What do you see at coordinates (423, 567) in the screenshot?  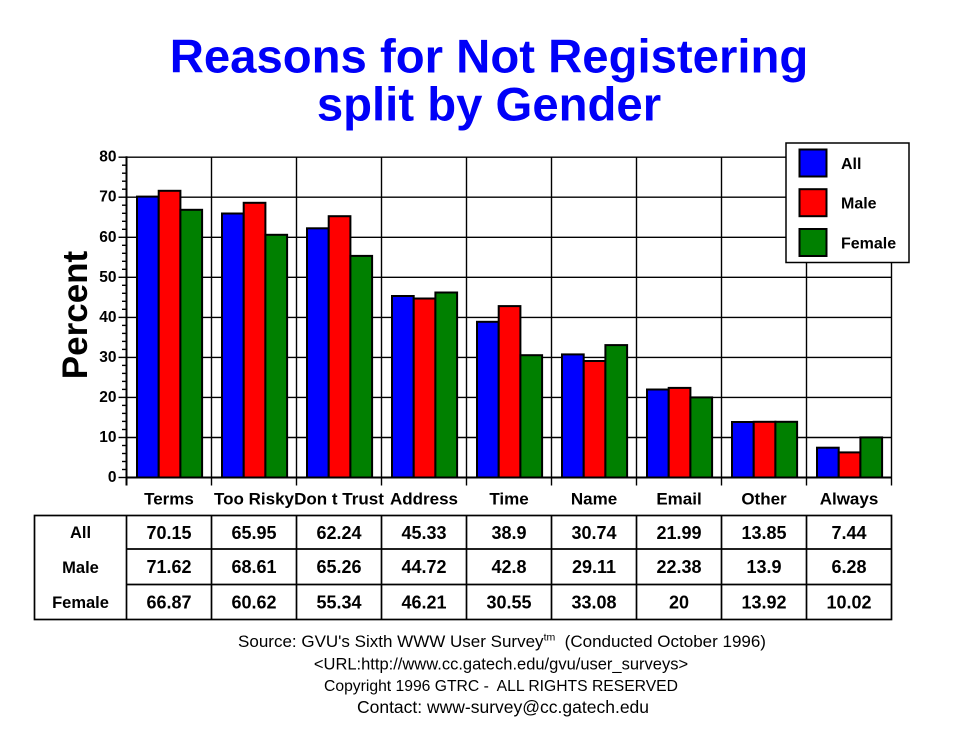 I see `svg-text: 44.72` at bounding box center [423, 567].